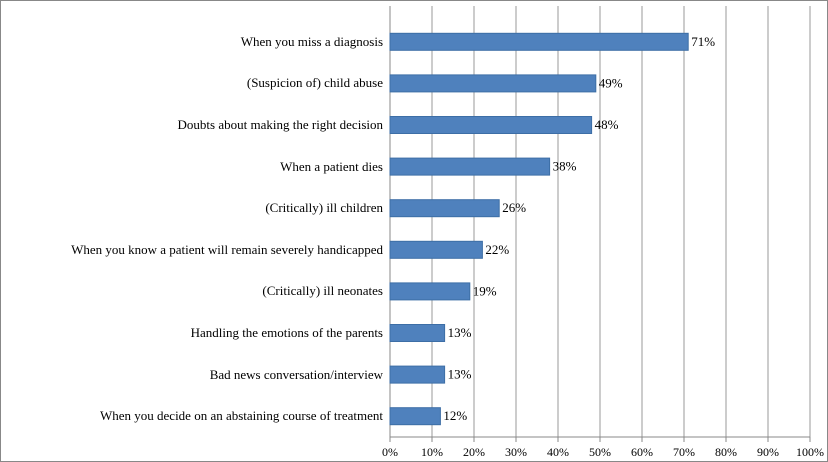 This screenshot has height=462, width=828. What do you see at coordinates (432, 452) in the screenshot?
I see `x-tick-label: 10%` at bounding box center [432, 452].